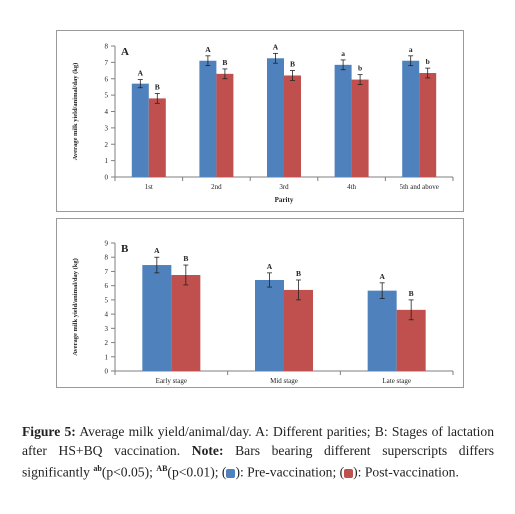 The image size is (515, 514). Describe the element at coordinates (290, 472) in the screenshot. I see `caption-mid: ): Pre-vaccination; (` at that location.